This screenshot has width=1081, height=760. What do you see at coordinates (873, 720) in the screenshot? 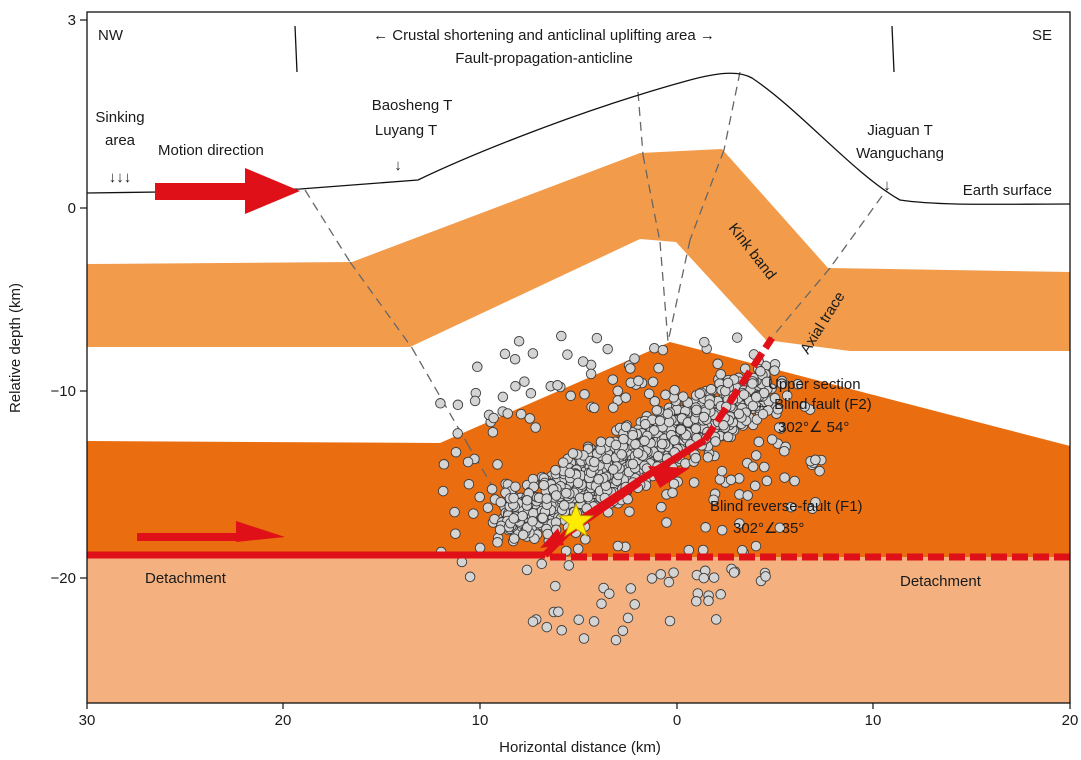
I see `x-tick-10-right: 10` at bounding box center [873, 720].